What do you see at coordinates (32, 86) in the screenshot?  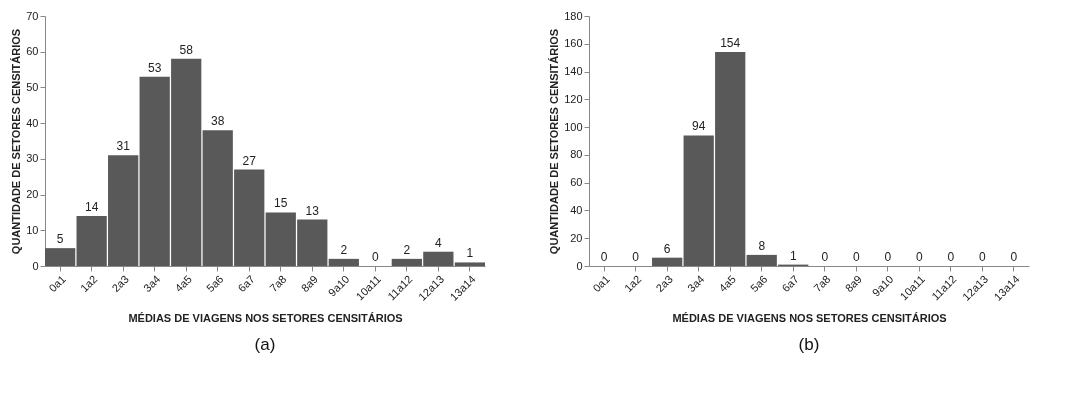 I see `y-tick-label: 50` at bounding box center [32, 86].